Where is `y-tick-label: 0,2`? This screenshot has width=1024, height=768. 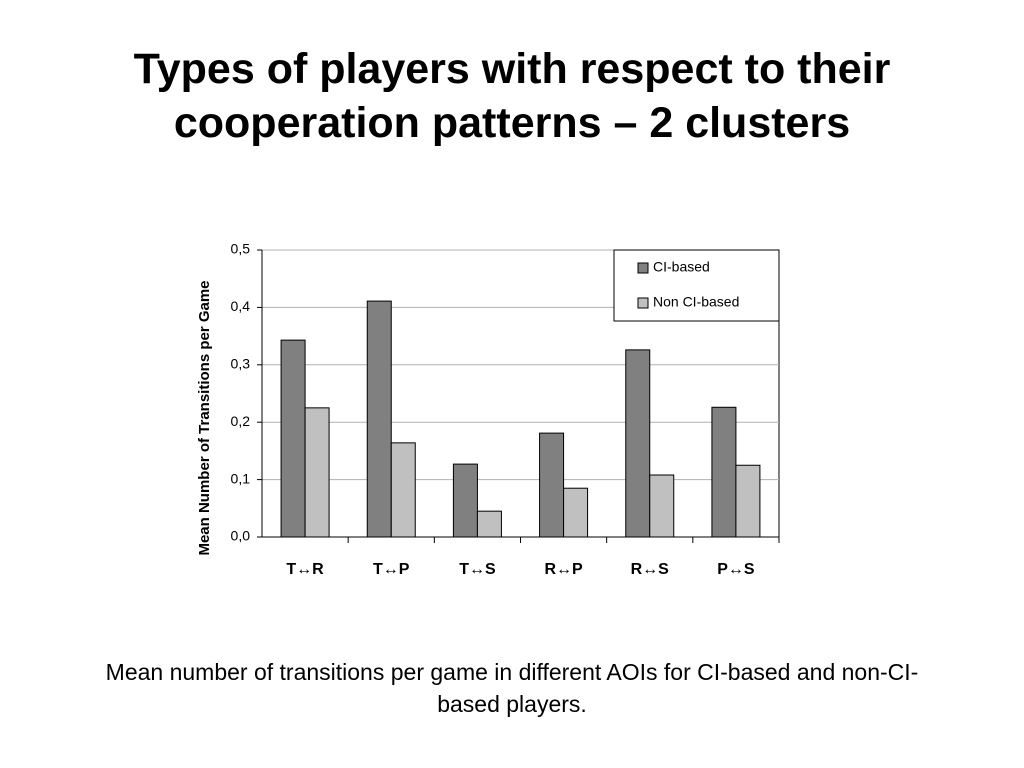 y-tick-label: 0,2 is located at coordinates (241, 421).